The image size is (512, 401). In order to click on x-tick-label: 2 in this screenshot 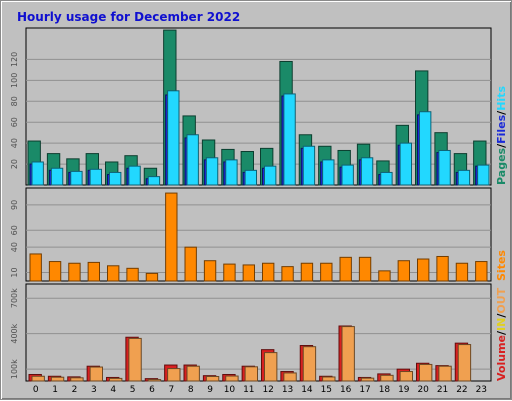, I will do `click(75, 390)`.